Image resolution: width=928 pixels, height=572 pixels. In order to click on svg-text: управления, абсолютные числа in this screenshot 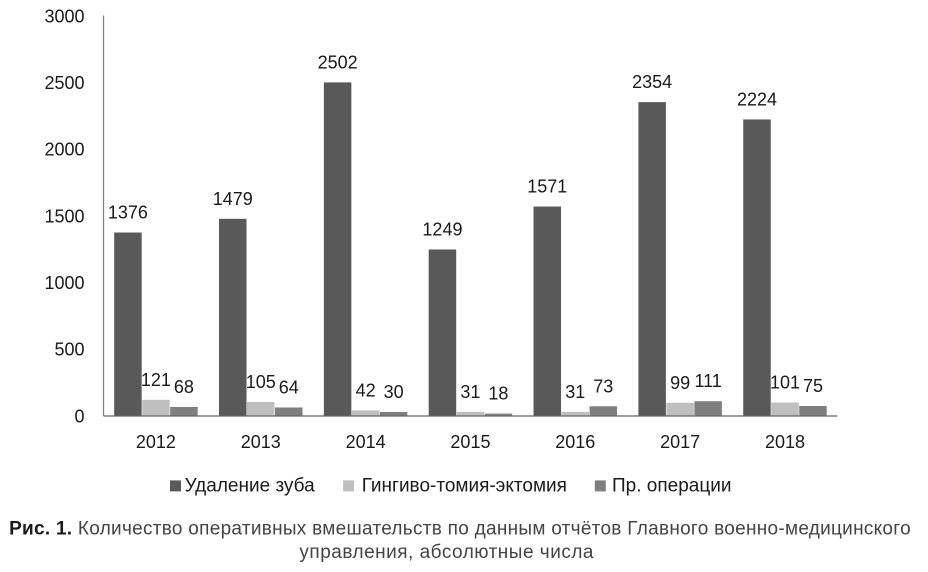, I will do `click(446, 552)`.